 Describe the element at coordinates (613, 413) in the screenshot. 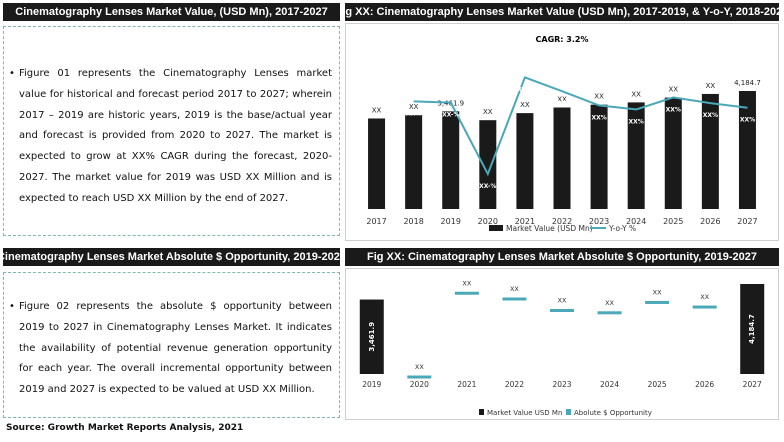

I see `legend-label-opportunity: Abolute $ Opportunity` at that location.